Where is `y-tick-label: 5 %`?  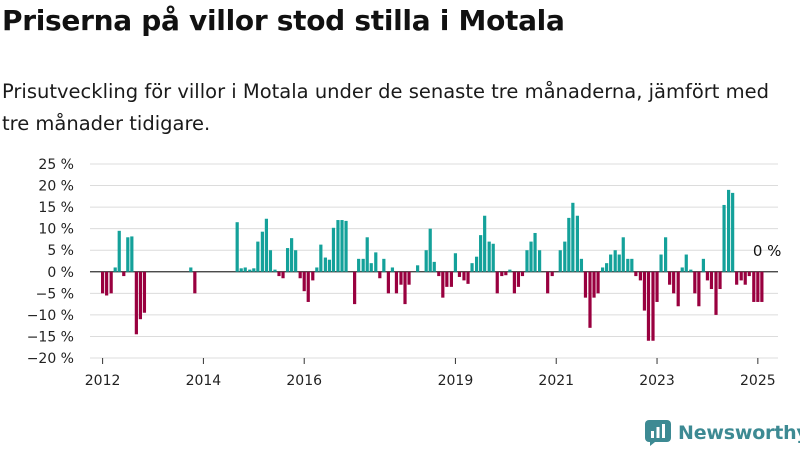
y-tick-label: 5 % is located at coordinates (60, 251).